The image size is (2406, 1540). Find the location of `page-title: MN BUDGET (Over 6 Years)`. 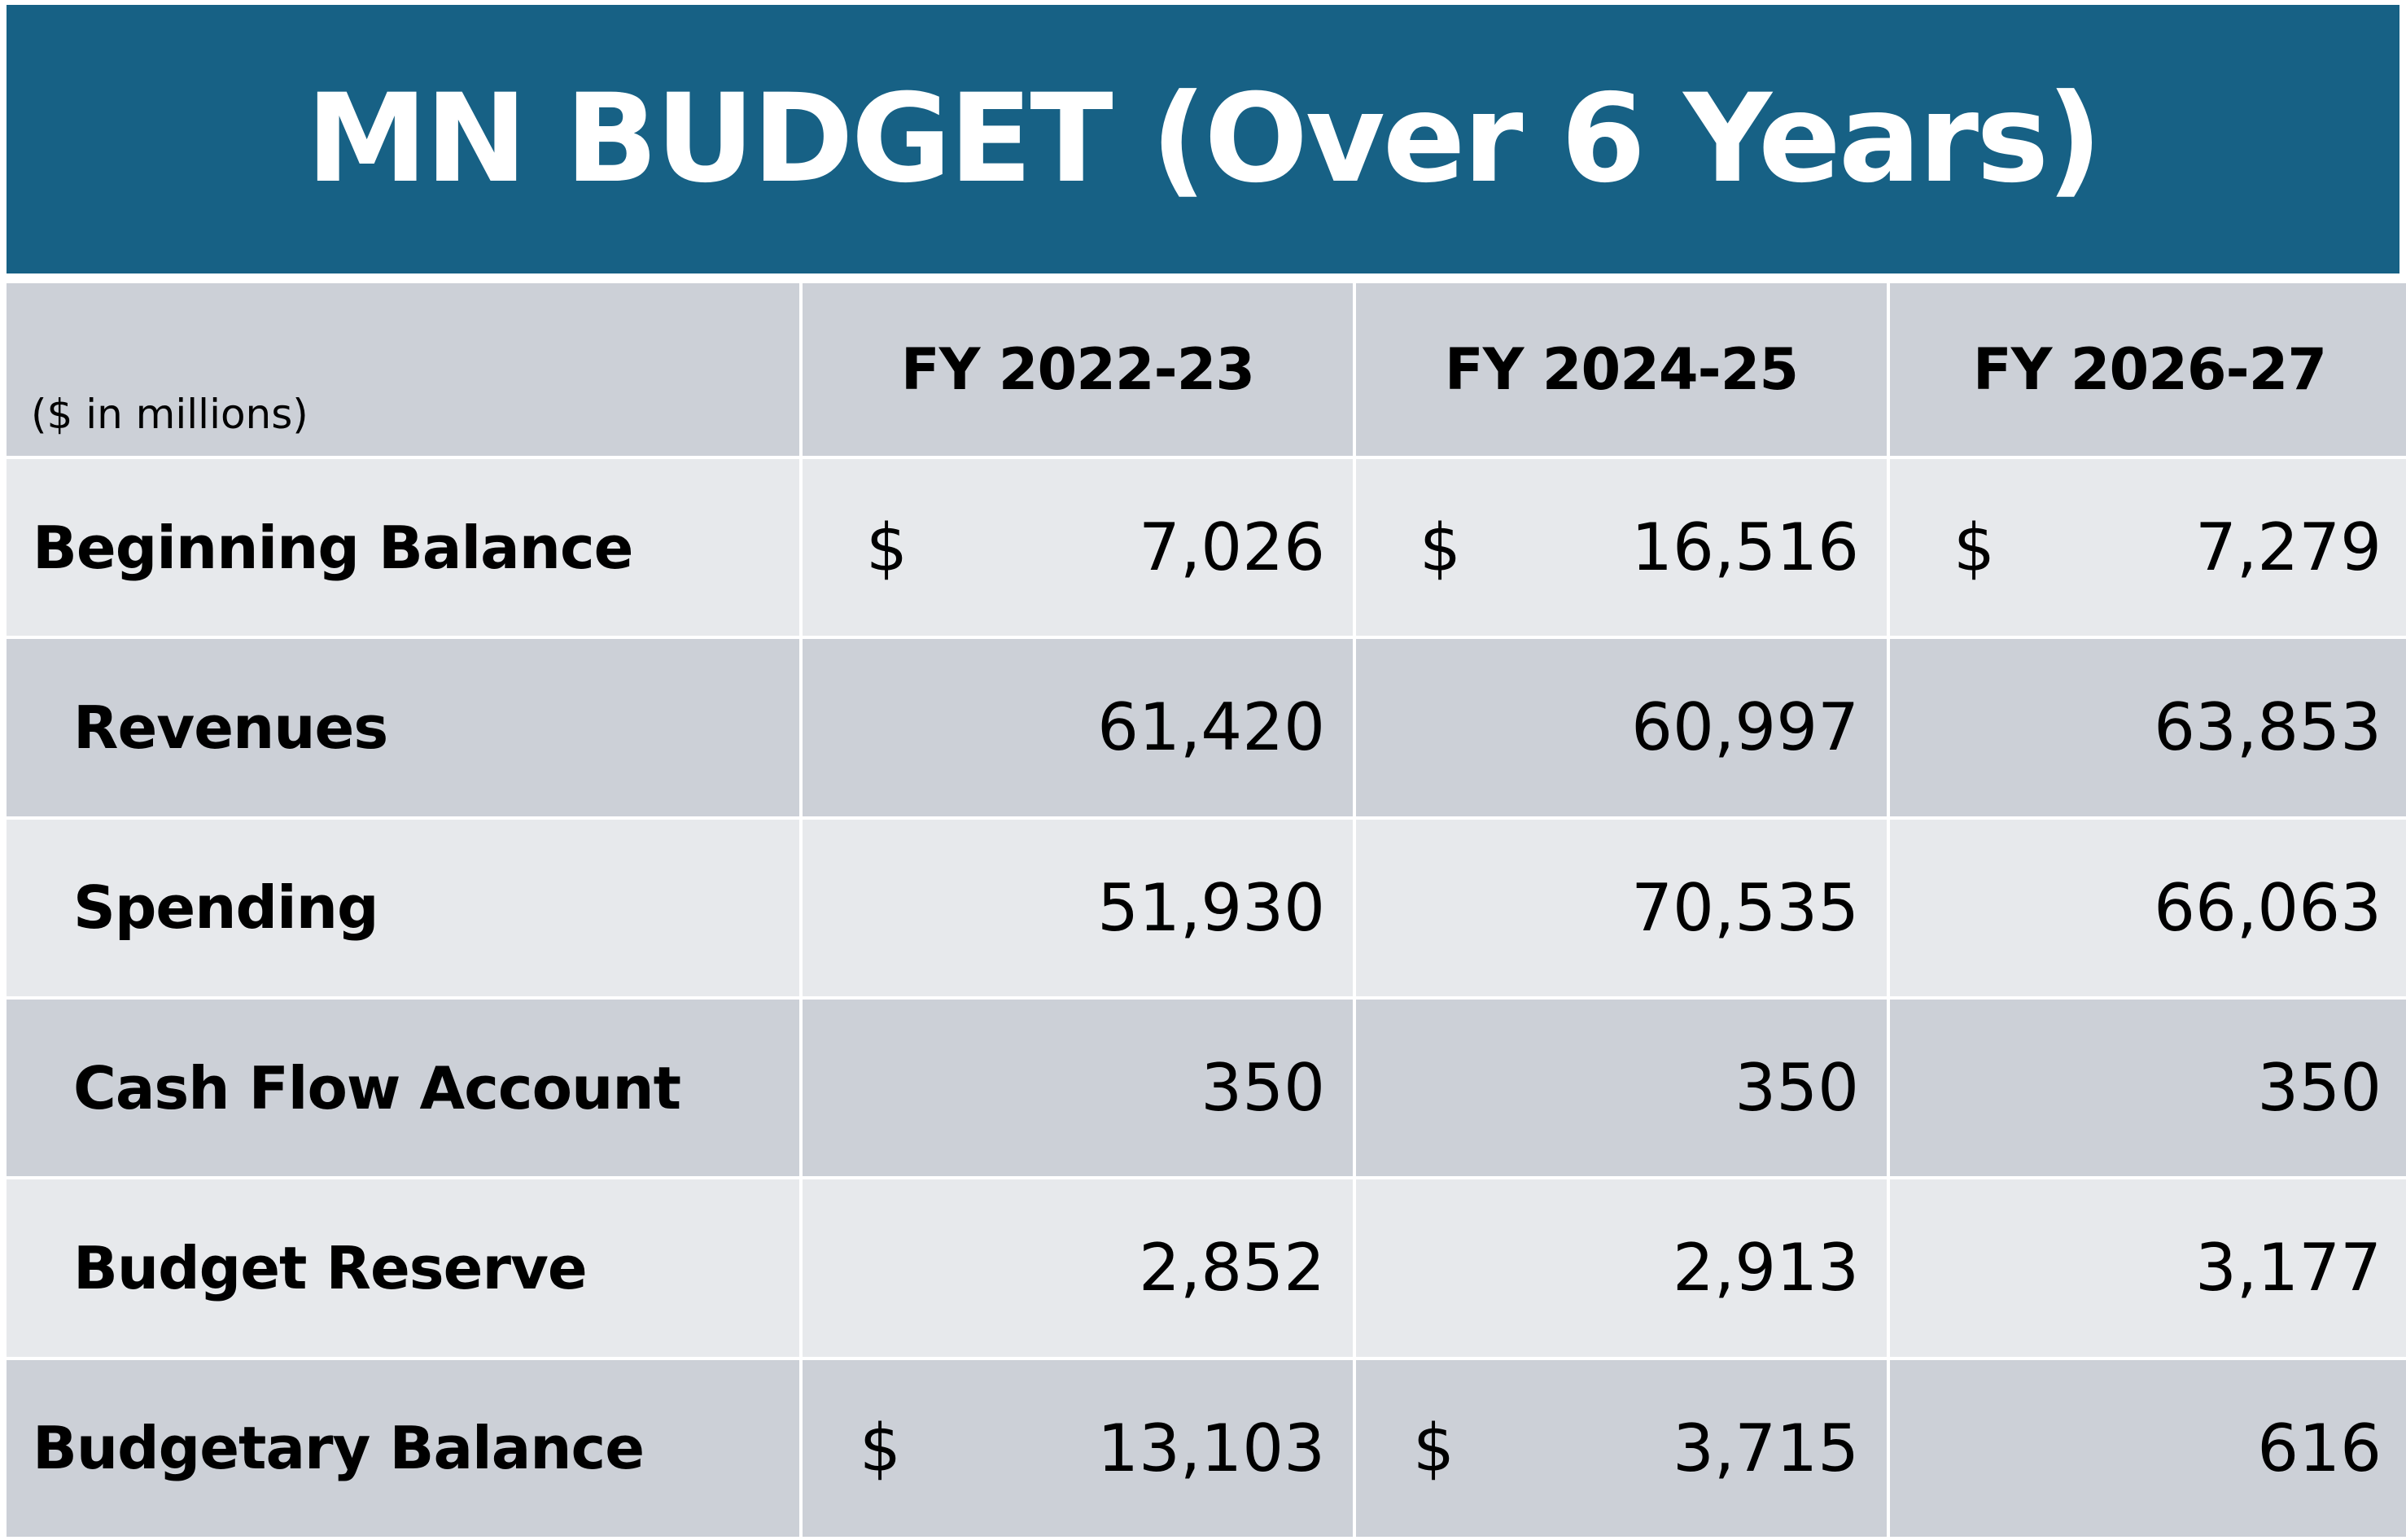

page-title: MN BUDGET (Over 6 Years) is located at coordinates (1204, 139).